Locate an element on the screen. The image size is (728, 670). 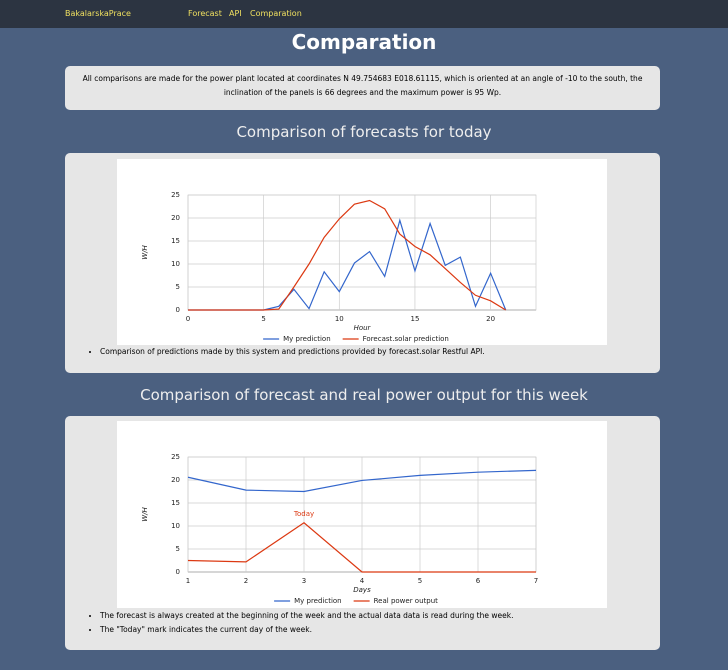
x-tick-label: 0 is located at coordinates (188, 319).